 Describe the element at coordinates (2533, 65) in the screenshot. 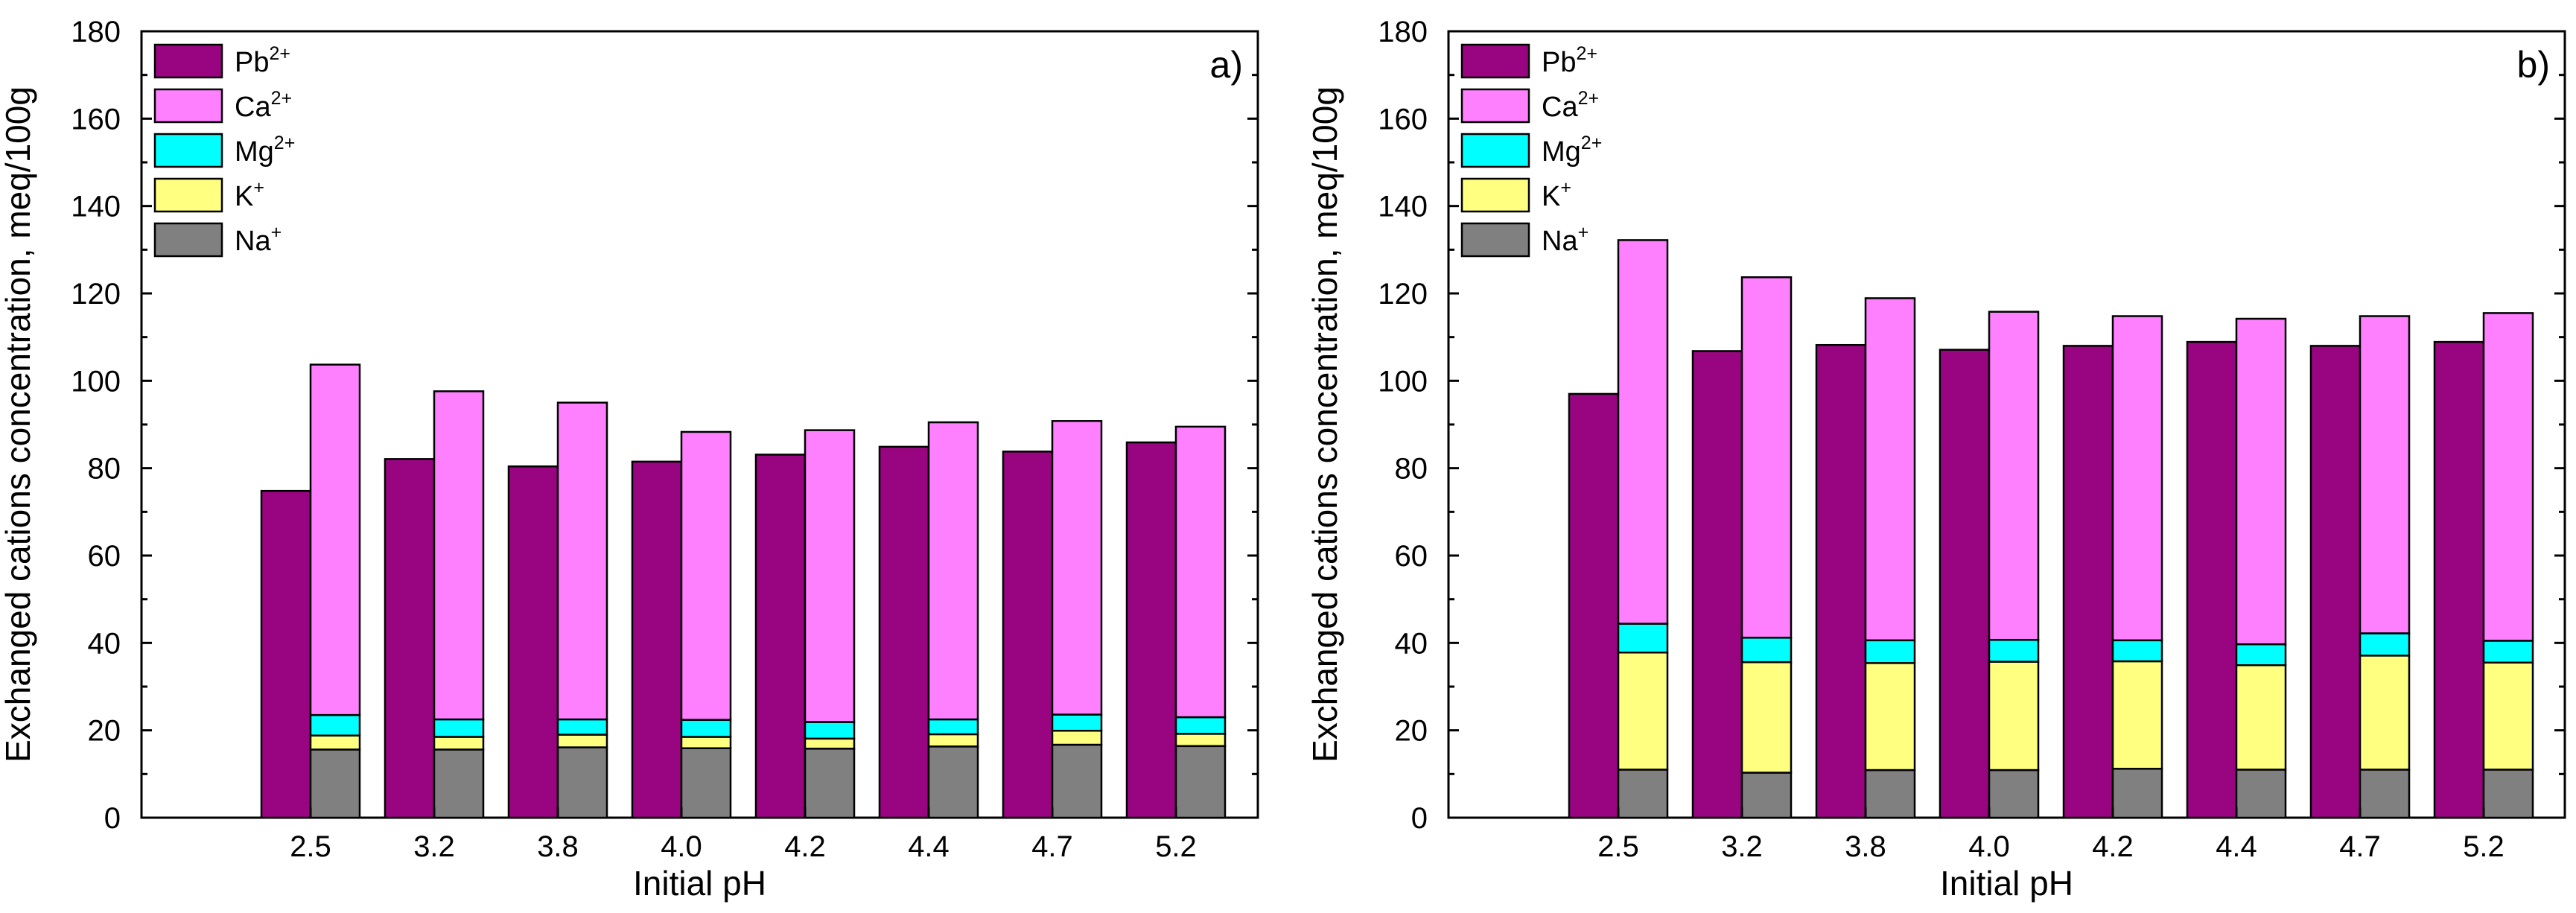

I see `panel-label: b)` at that location.